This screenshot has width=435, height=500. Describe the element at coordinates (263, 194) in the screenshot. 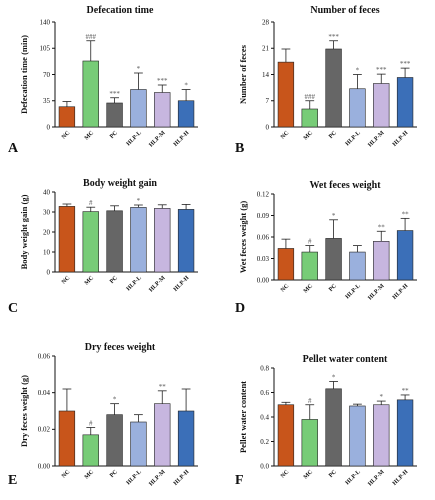

I see `y-tick-label: 0.12` at that location.